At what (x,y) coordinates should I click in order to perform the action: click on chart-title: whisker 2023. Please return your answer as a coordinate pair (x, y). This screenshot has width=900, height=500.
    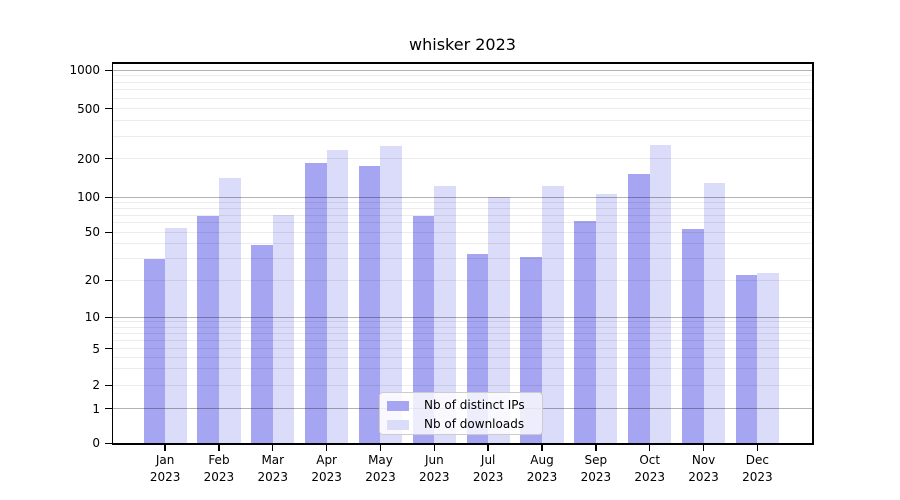
    Looking at the image, I should click on (462, 44).